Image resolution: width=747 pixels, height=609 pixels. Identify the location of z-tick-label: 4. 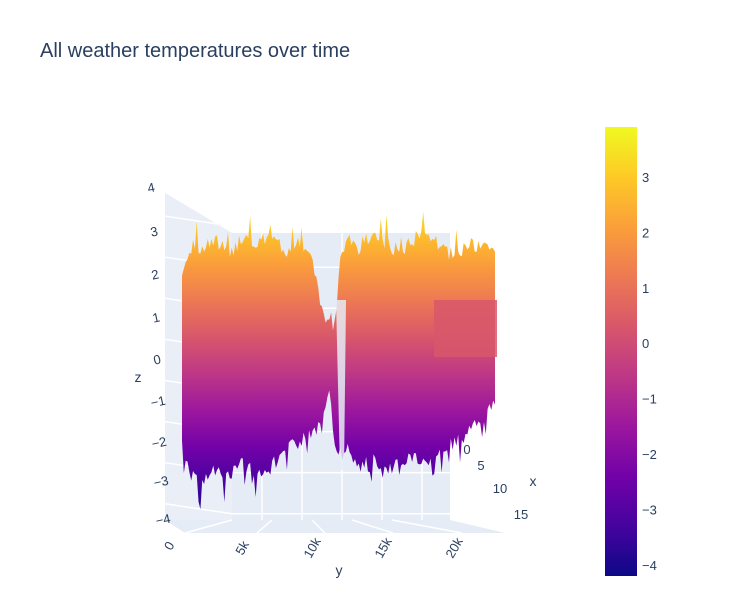
(151, 188).